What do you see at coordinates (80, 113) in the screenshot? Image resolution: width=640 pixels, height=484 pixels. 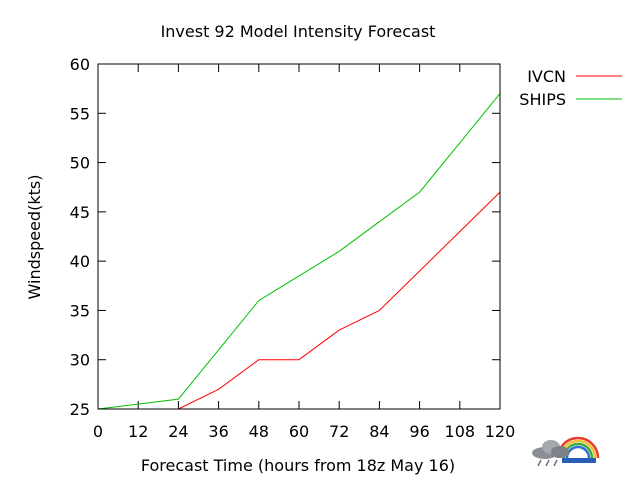 I see `y-tick-label: 55` at bounding box center [80, 113].